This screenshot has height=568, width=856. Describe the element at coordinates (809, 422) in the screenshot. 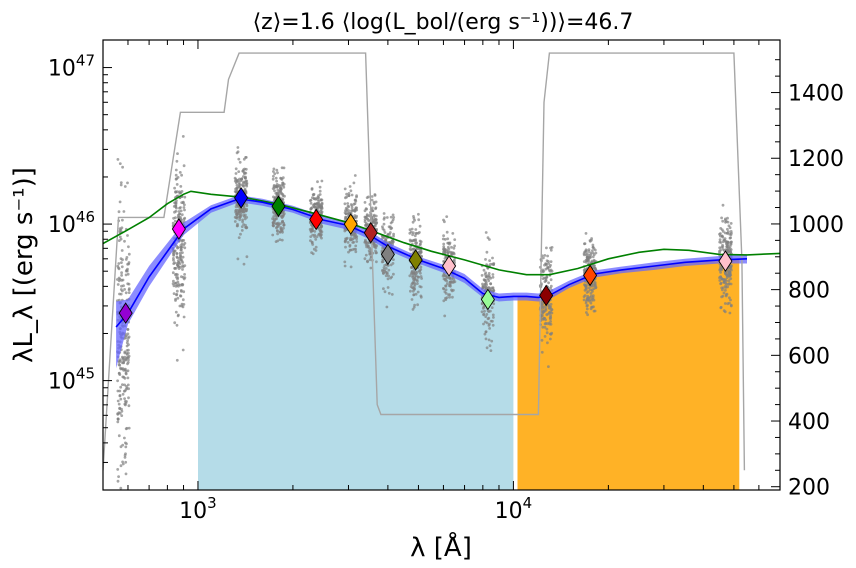

I see `y2-tick-label-2: 400` at that location.